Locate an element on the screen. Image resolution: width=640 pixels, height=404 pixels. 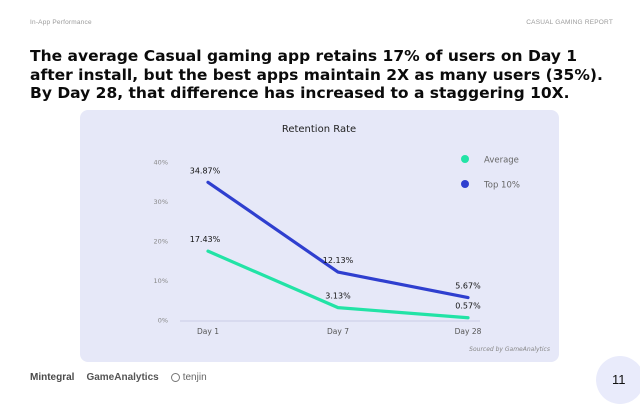
source-note: Sourced by GameAnalytics is located at coordinates (509, 349).